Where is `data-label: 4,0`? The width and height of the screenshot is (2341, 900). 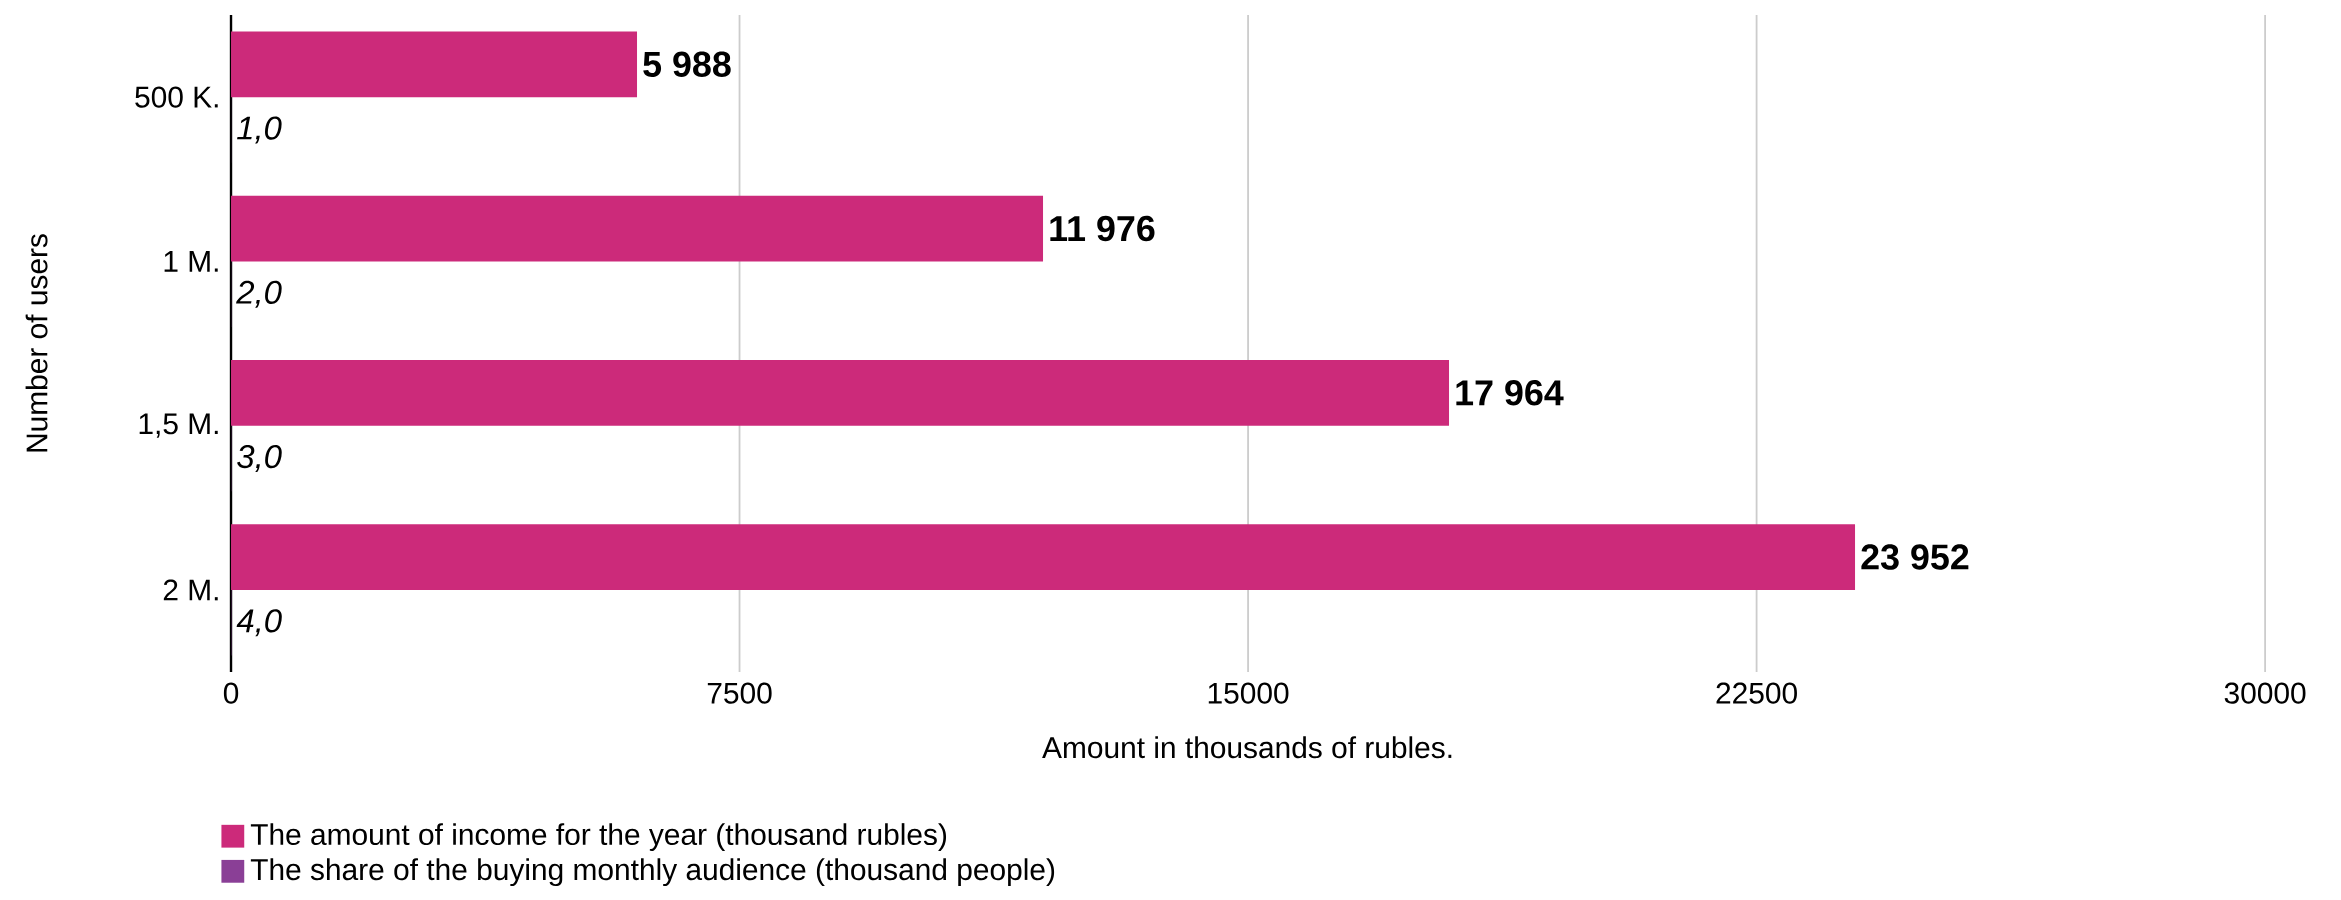
data-label: 4,0 is located at coordinates (259, 623).